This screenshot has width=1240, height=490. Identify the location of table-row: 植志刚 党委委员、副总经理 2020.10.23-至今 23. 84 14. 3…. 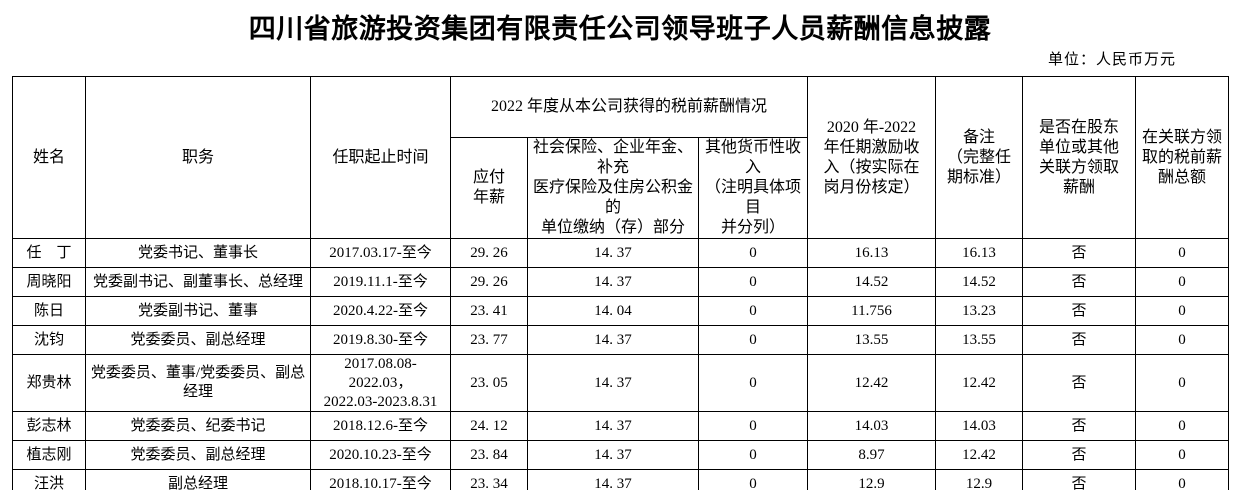
(620, 455).